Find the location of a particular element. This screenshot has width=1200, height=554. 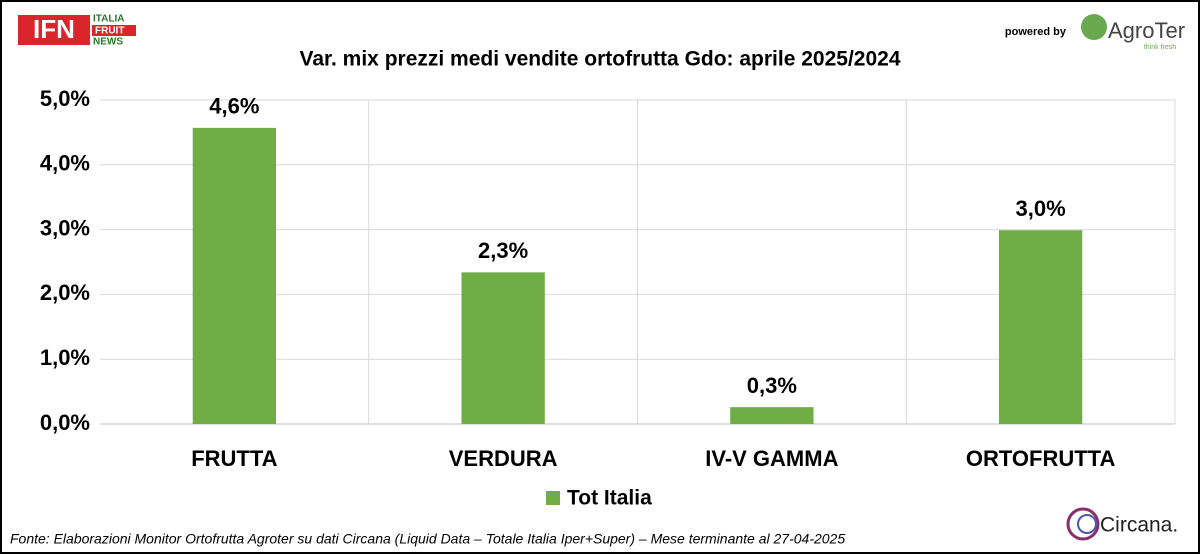

data-label: 3,0% is located at coordinates (1041, 208).